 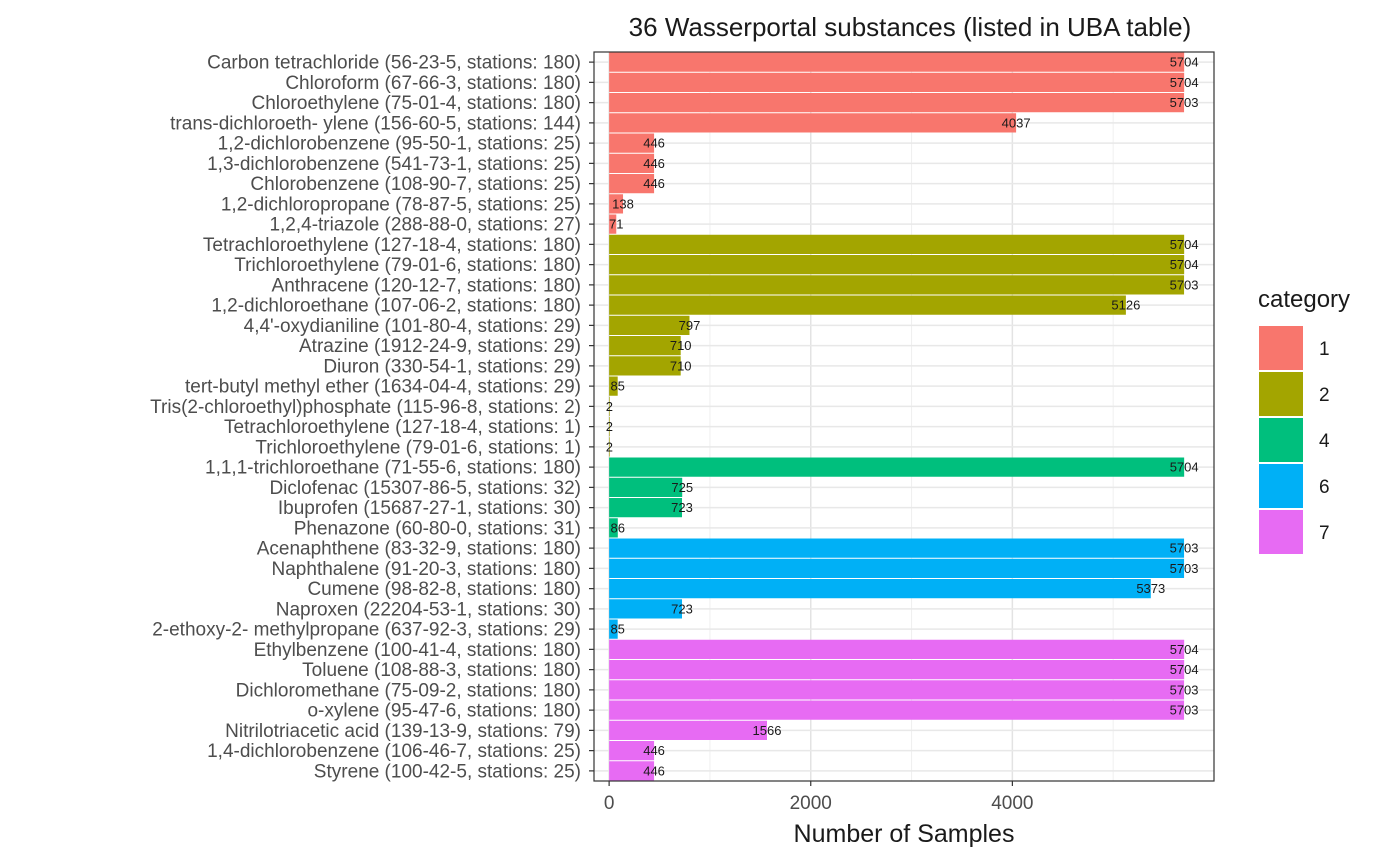 What do you see at coordinates (447, 771) in the screenshot?
I see `y-tick-label: Styrene (100-42-5, stations: 25)` at bounding box center [447, 771].